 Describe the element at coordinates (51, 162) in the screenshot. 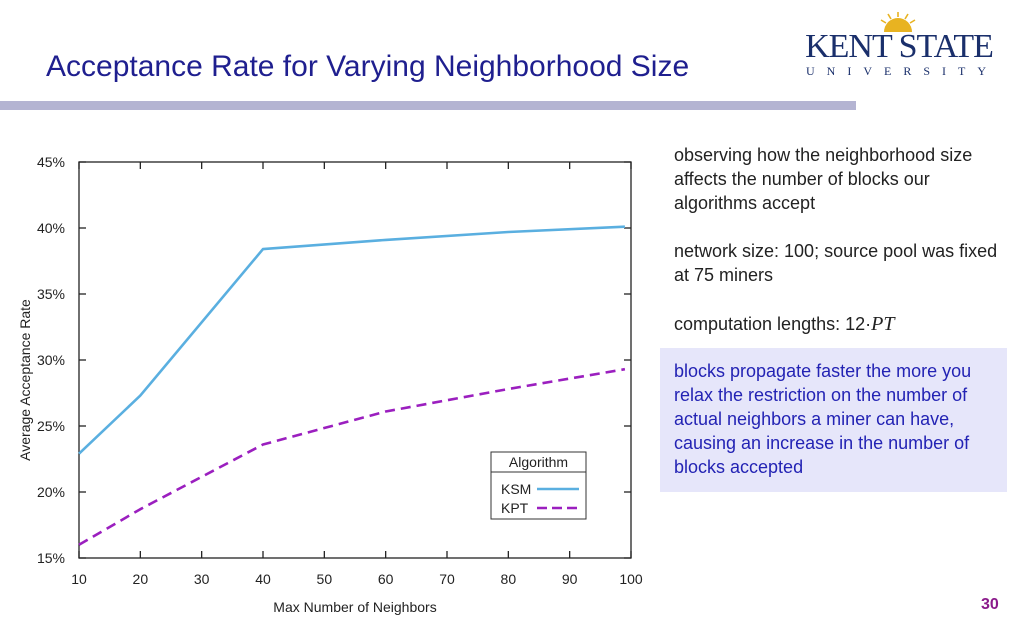

I see `y-tick-label: 45%` at that location.